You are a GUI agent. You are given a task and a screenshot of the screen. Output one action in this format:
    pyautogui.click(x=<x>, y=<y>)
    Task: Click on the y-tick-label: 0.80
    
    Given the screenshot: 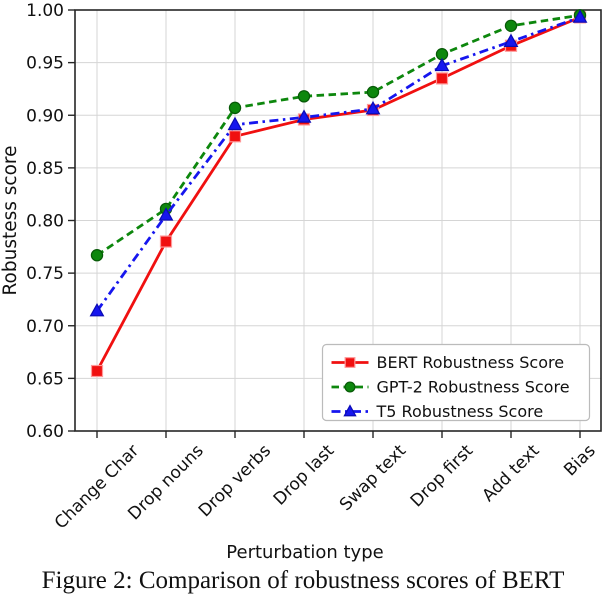 What is the action you would take?
    pyautogui.click(x=45, y=222)
    